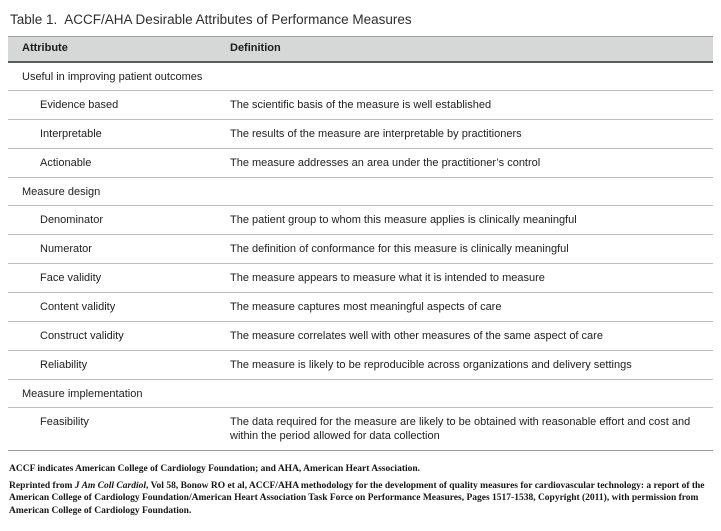 The height and width of the screenshot is (531, 721). What do you see at coordinates (64, 365) in the screenshot?
I see `attribute-cell: Reliability` at bounding box center [64, 365].